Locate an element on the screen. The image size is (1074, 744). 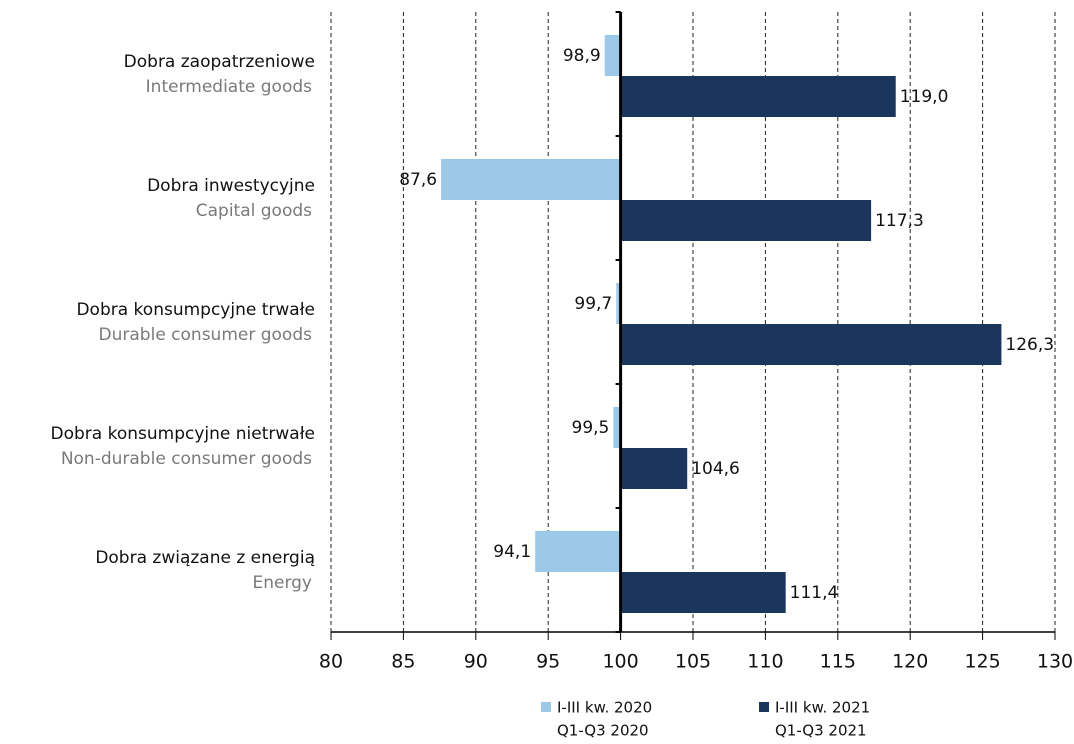
value-label: 98,9 is located at coordinates (582, 56).